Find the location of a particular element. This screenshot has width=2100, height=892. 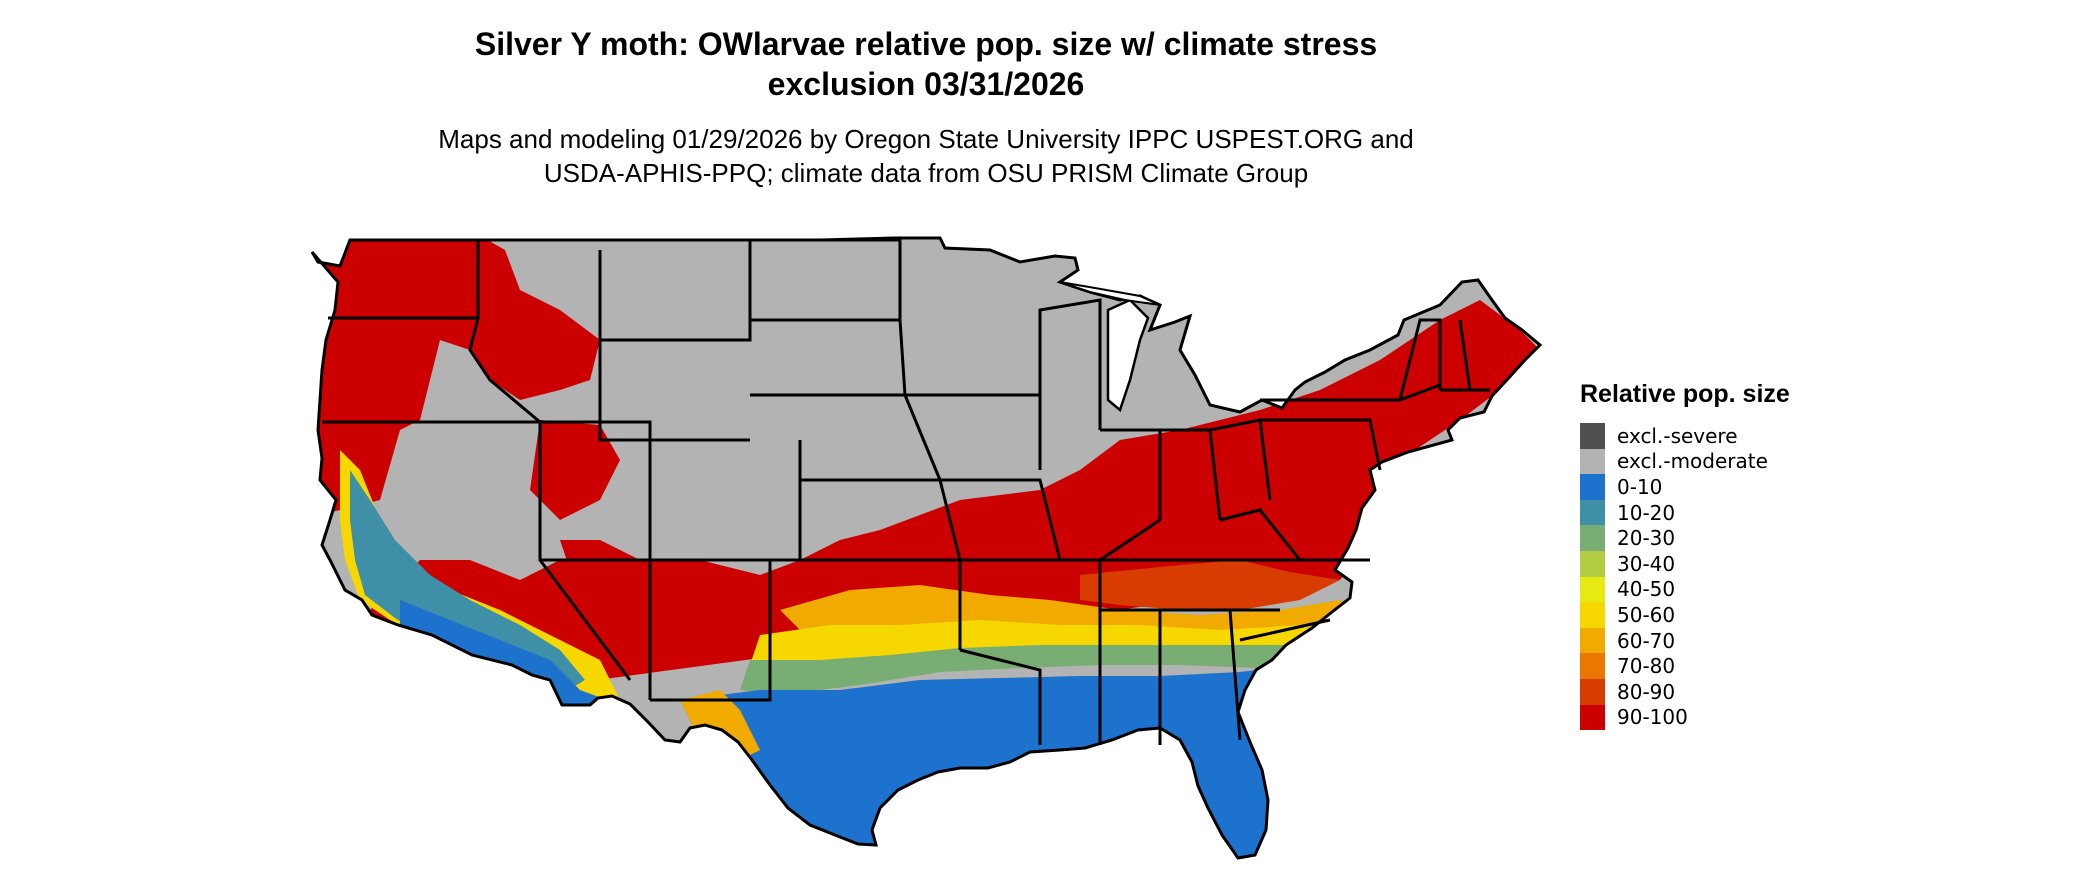

legend-item: excl.-severe is located at coordinates (1740, 436).